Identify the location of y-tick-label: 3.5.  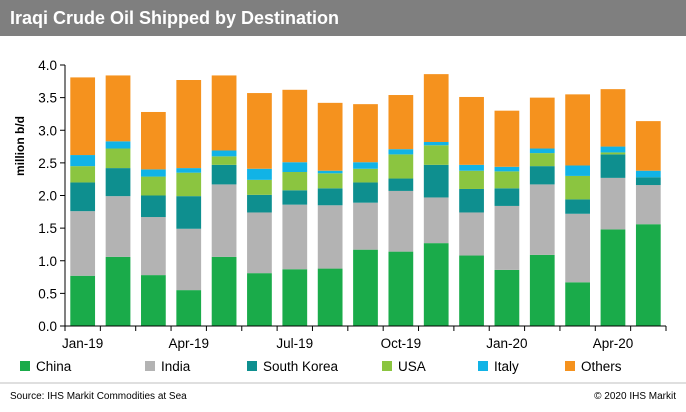
(47, 98).